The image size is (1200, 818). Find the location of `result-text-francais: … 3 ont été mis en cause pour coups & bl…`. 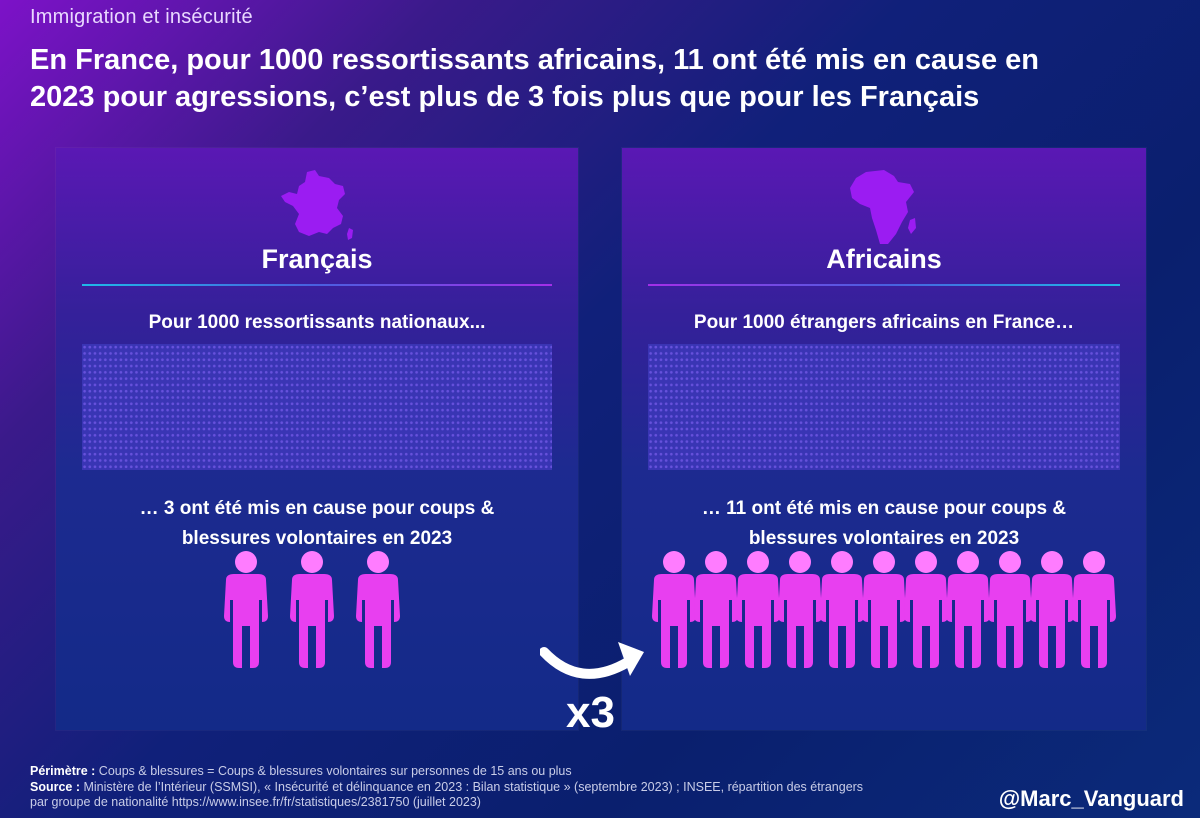

result-text-francais: … 3 ont été mis en cause pour coups & bl… is located at coordinates (317, 524).